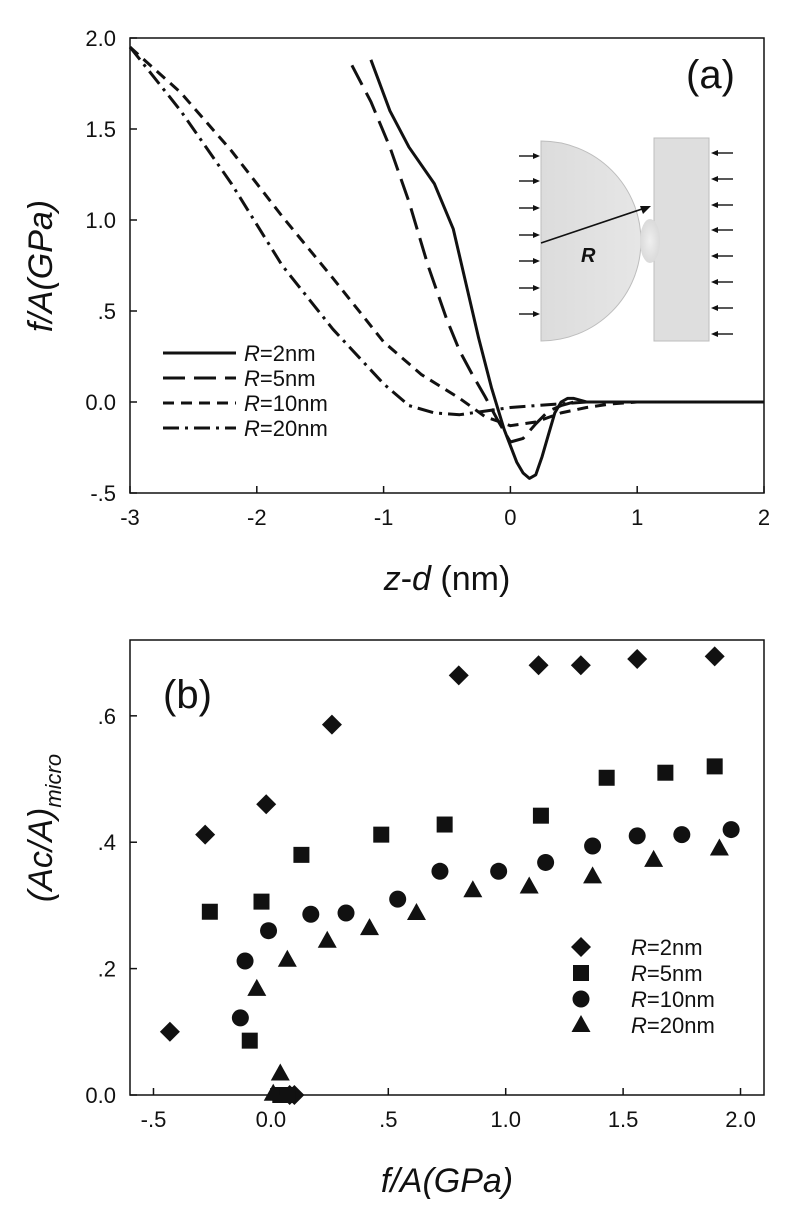 Image resolution: width=800 pixels, height=1209 pixels. I want to click on legend-label: R=20nm, so click(673, 1025).